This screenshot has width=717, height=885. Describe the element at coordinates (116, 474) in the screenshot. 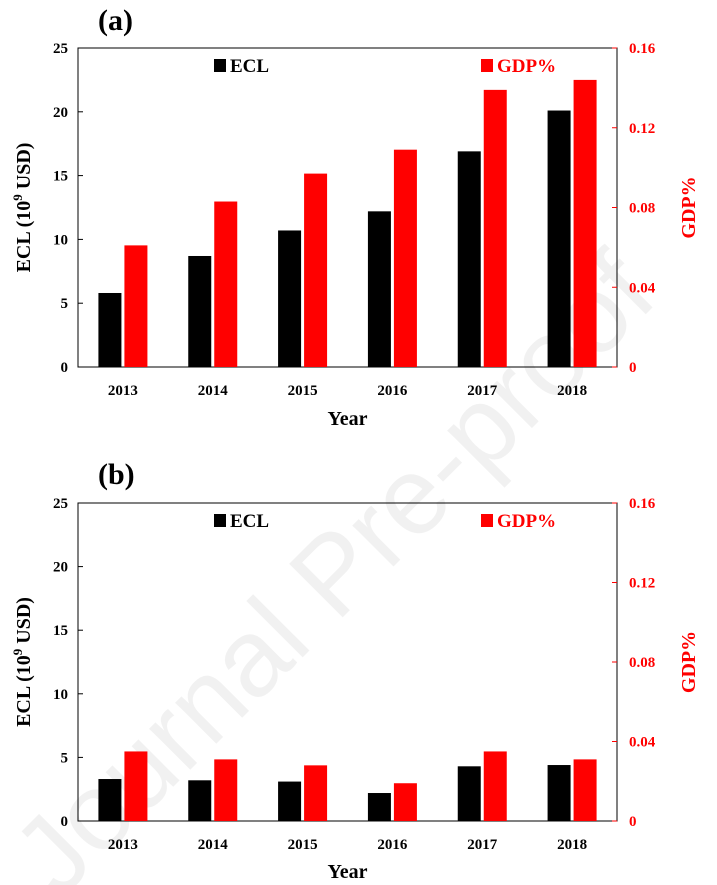

I see `panel-label: (b)` at that location.